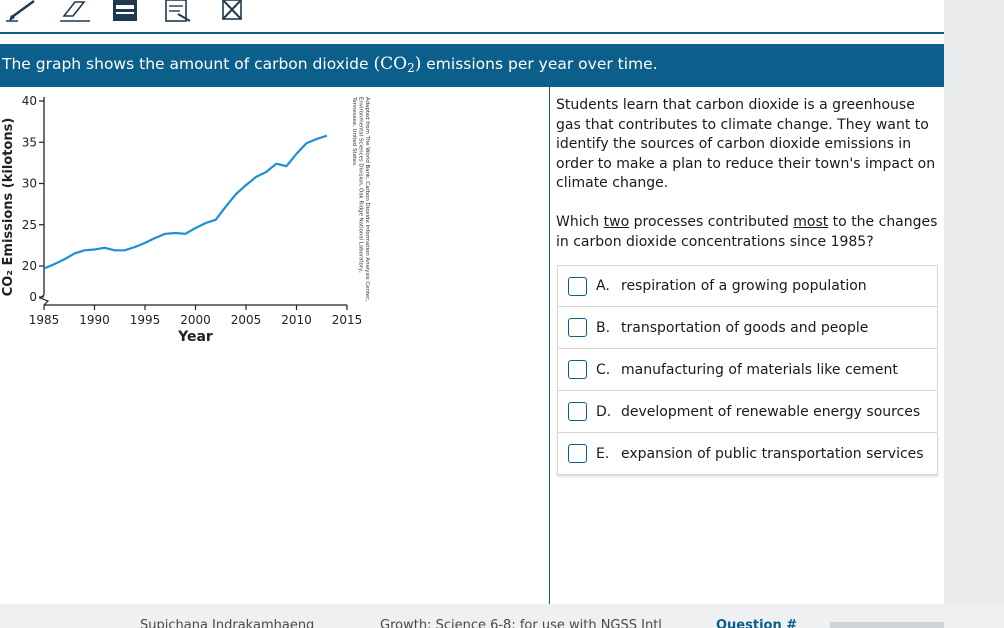 This screenshot has width=1004, height=628. I want to click on option-letter: E., so click(603, 453).